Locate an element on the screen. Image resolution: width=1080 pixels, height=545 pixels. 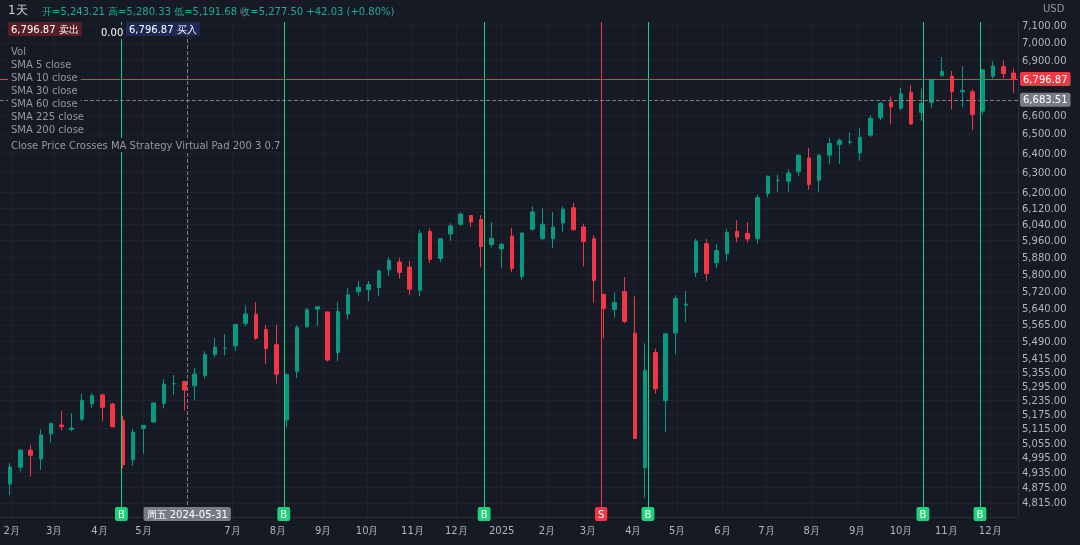
y-tick-label: 5,055.00 is located at coordinates (1044, 443).